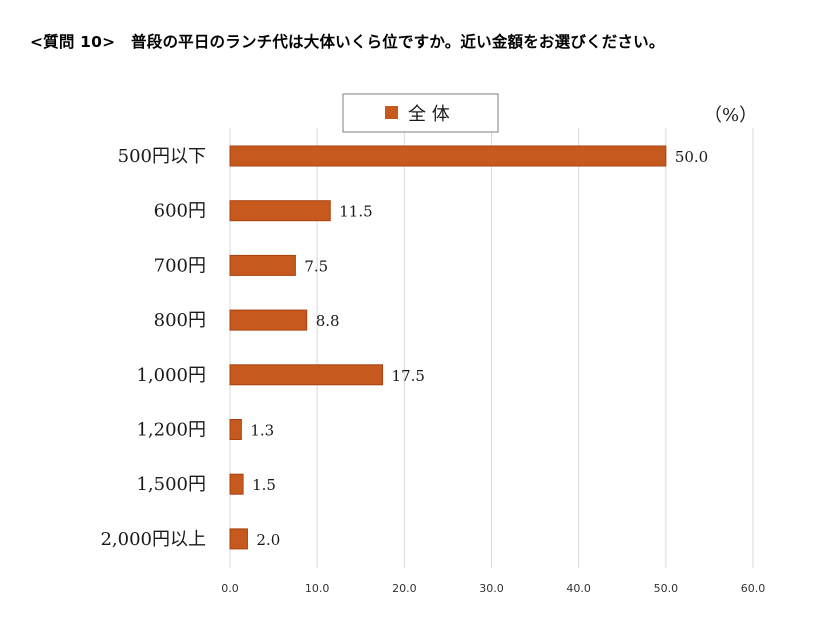 The width and height of the screenshot is (840, 624). I want to click on category-label: 800円, so click(180, 320).